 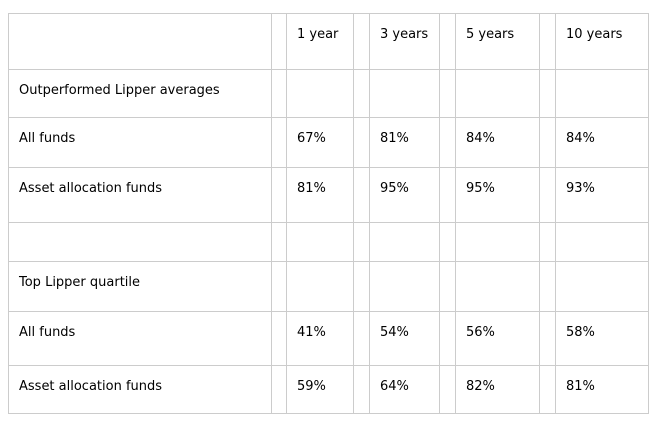 What do you see at coordinates (497, 41) in the screenshot?
I see `column-header-5-years: 5 years` at bounding box center [497, 41].